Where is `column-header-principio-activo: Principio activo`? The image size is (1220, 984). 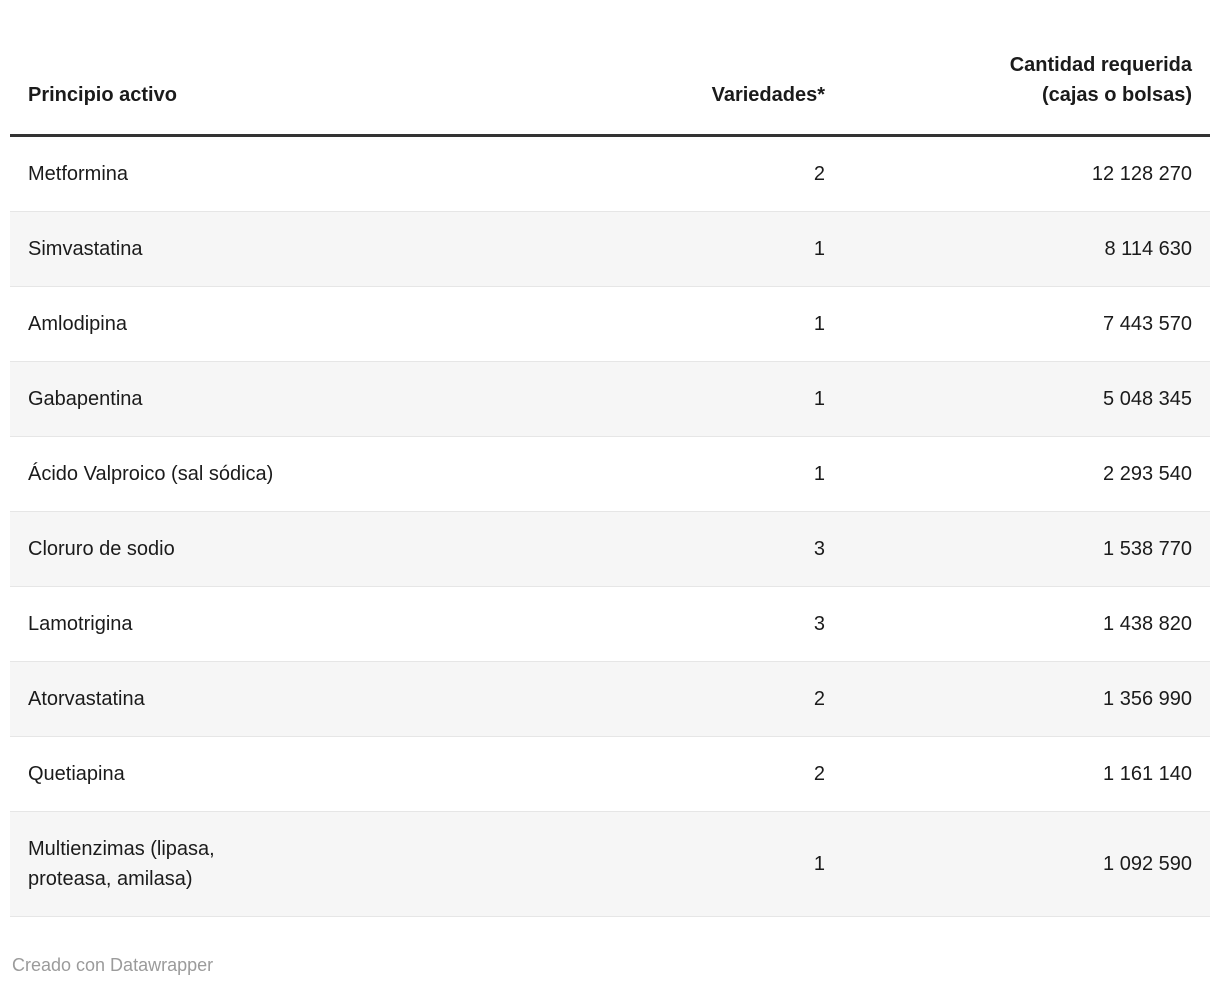 column-header-principio-activo: Principio activo is located at coordinates (306, 93).